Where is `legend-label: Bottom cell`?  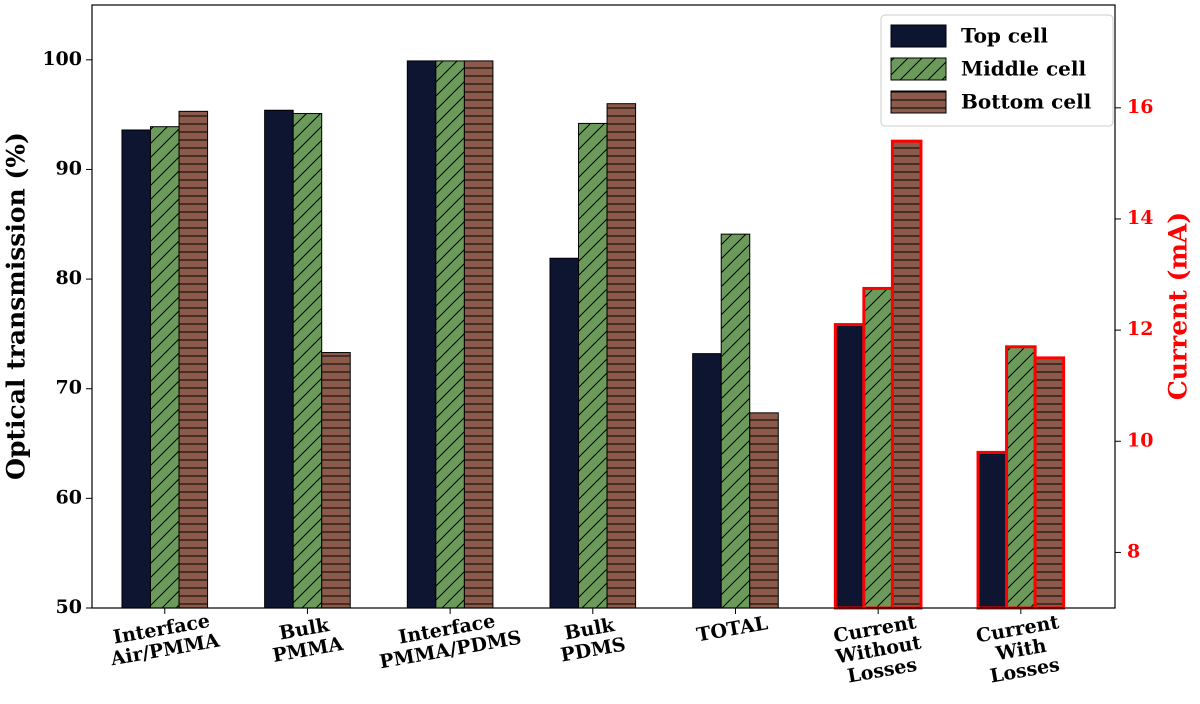 legend-label: Bottom cell is located at coordinates (1026, 102).